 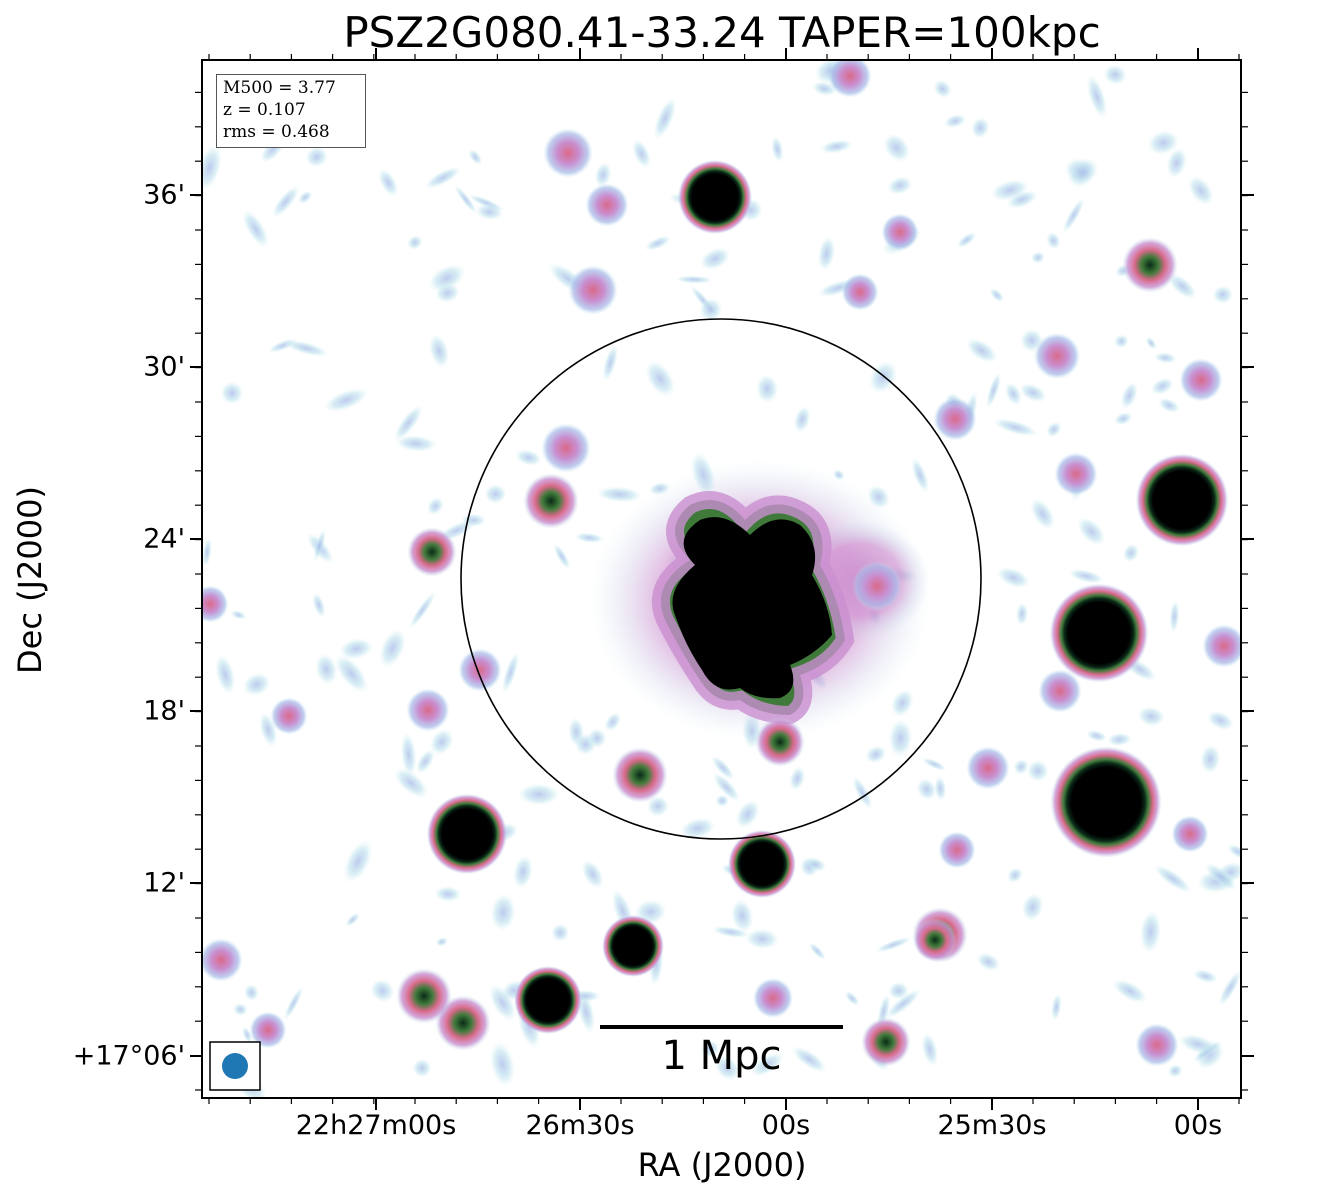 What do you see at coordinates (235, 1066) in the screenshot?
I see `beam-ellipse` at bounding box center [235, 1066].